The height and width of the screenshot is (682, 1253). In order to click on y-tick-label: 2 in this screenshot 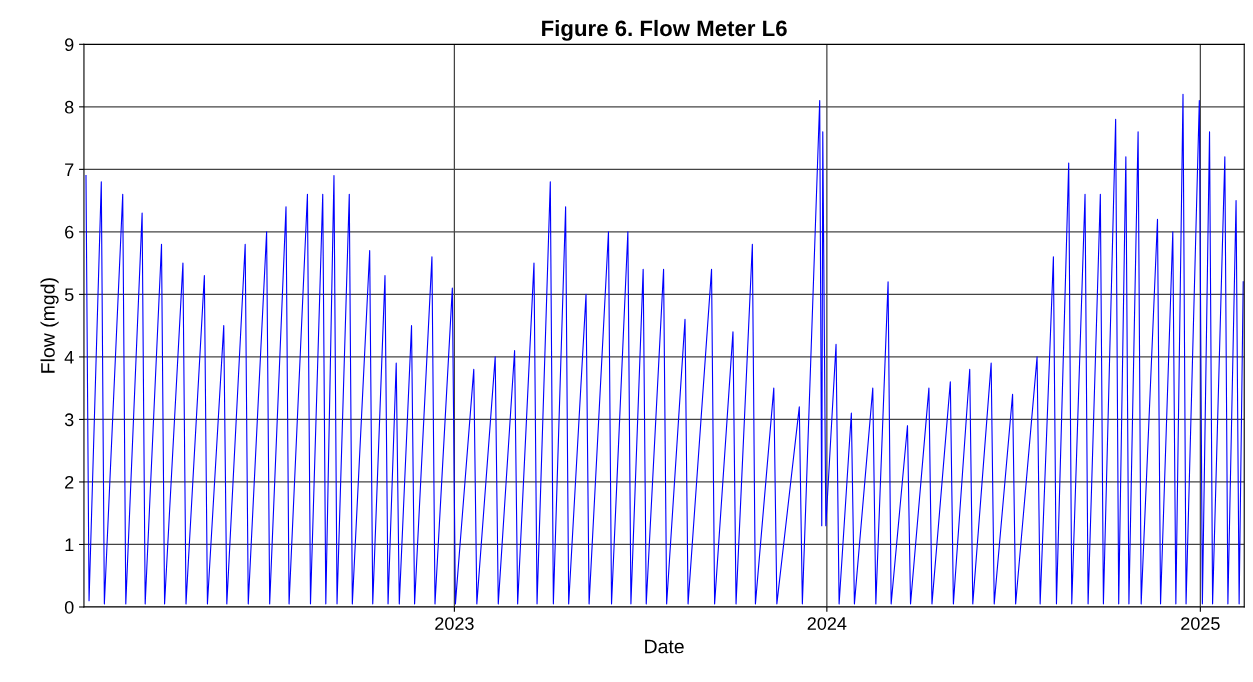, I will do `click(69, 482)`.